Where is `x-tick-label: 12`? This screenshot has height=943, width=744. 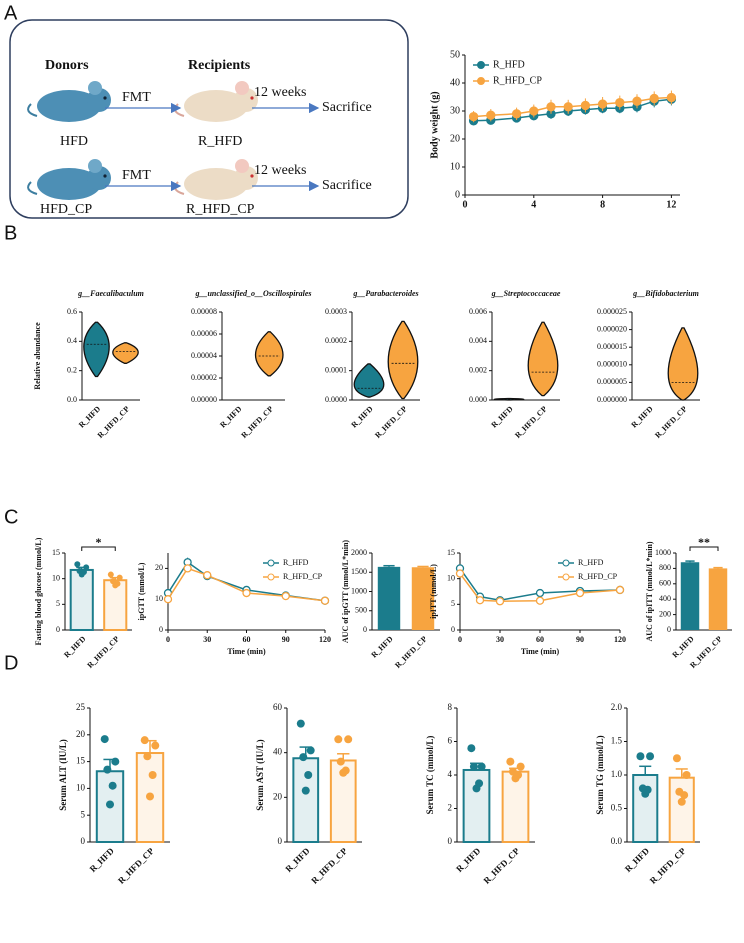 x-tick-label: 12 is located at coordinates (671, 204).